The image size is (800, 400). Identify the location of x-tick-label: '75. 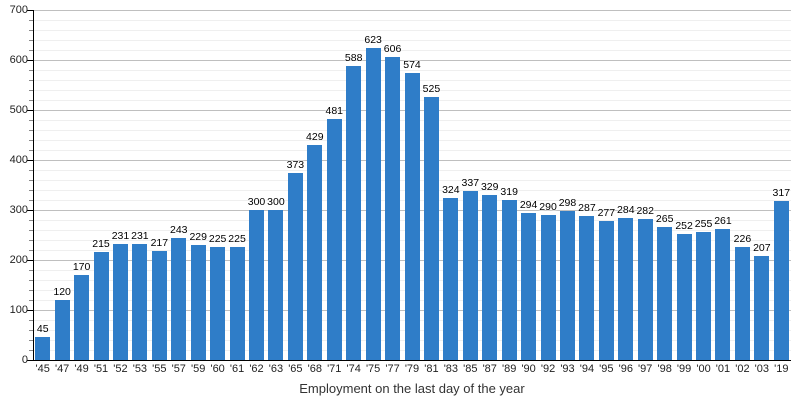
(373, 369).